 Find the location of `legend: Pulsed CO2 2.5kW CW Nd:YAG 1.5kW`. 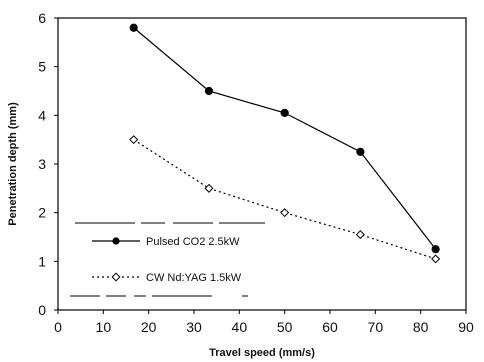

legend: Pulsed CO2 2.5kW CW Nd:YAG 1.5kW is located at coordinates (167, 259).